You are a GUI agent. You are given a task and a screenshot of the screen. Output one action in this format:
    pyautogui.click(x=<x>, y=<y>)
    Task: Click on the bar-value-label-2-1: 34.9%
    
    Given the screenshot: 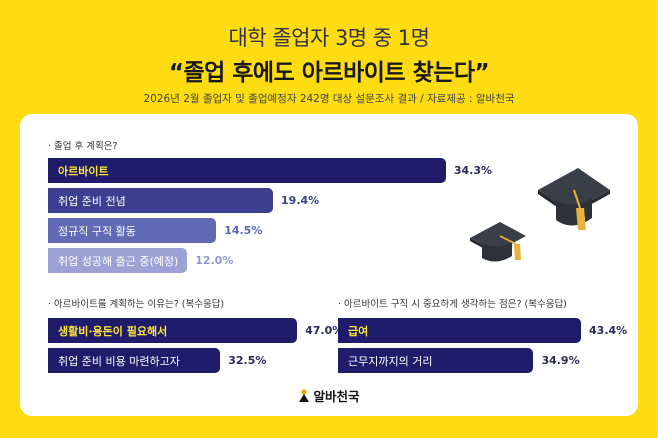 What is the action you would take?
    pyautogui.click(x=560, y=360)
    